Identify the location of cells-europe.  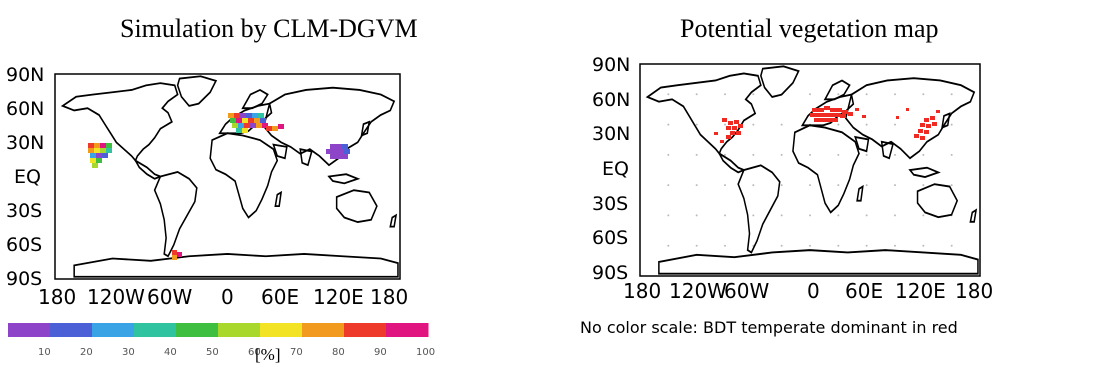
(256, 123).